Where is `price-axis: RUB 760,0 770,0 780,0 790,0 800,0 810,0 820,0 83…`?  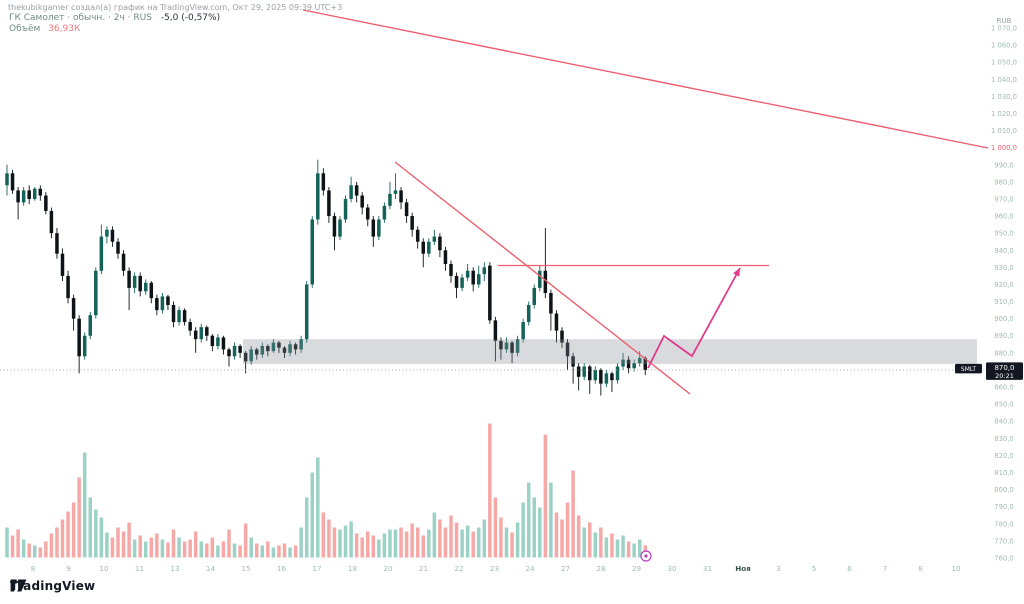 price-axis: RUB 760,0 770,0 780,0 790,0 800,0 810,0 820,0 83… is located at coordinates (1004, 290).